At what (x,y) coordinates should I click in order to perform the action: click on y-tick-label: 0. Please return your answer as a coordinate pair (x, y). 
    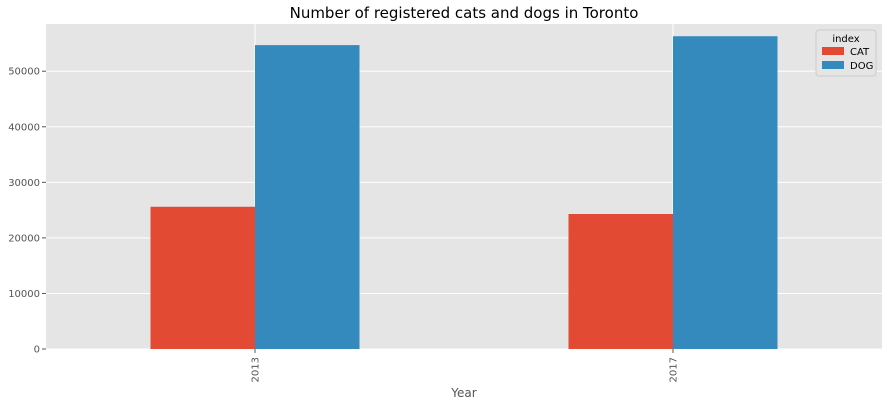
    Looking at the image, I should click on (37, 350).